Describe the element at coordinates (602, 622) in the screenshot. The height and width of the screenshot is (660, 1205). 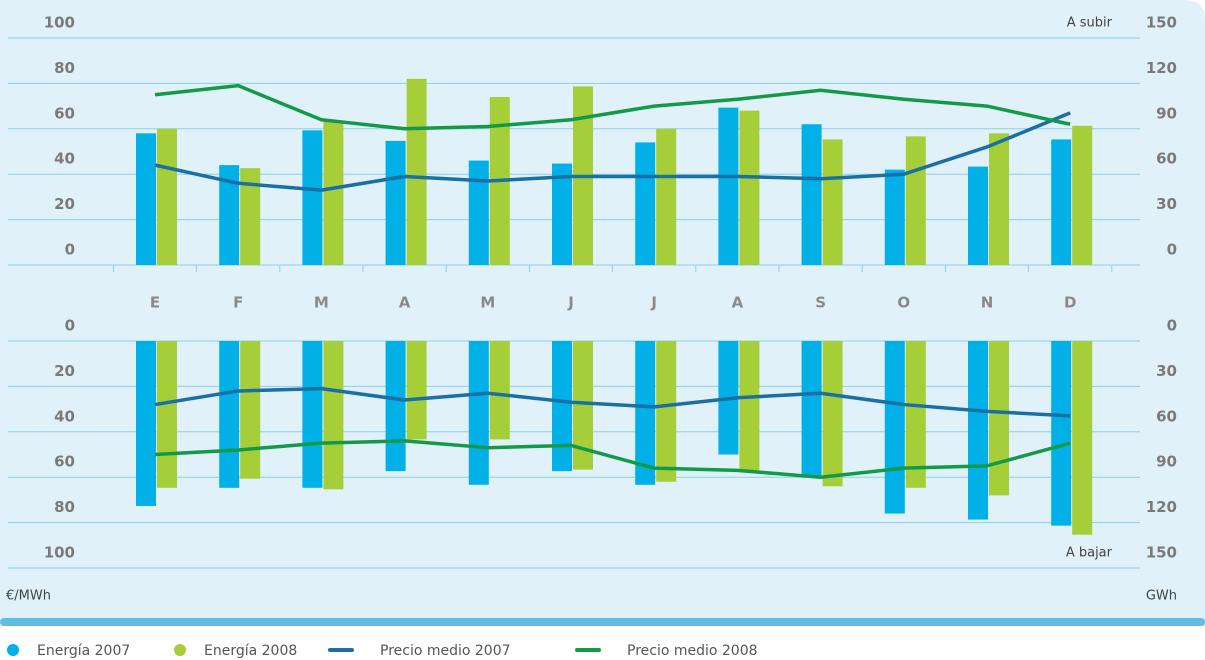
I see `panel-base` at that location.